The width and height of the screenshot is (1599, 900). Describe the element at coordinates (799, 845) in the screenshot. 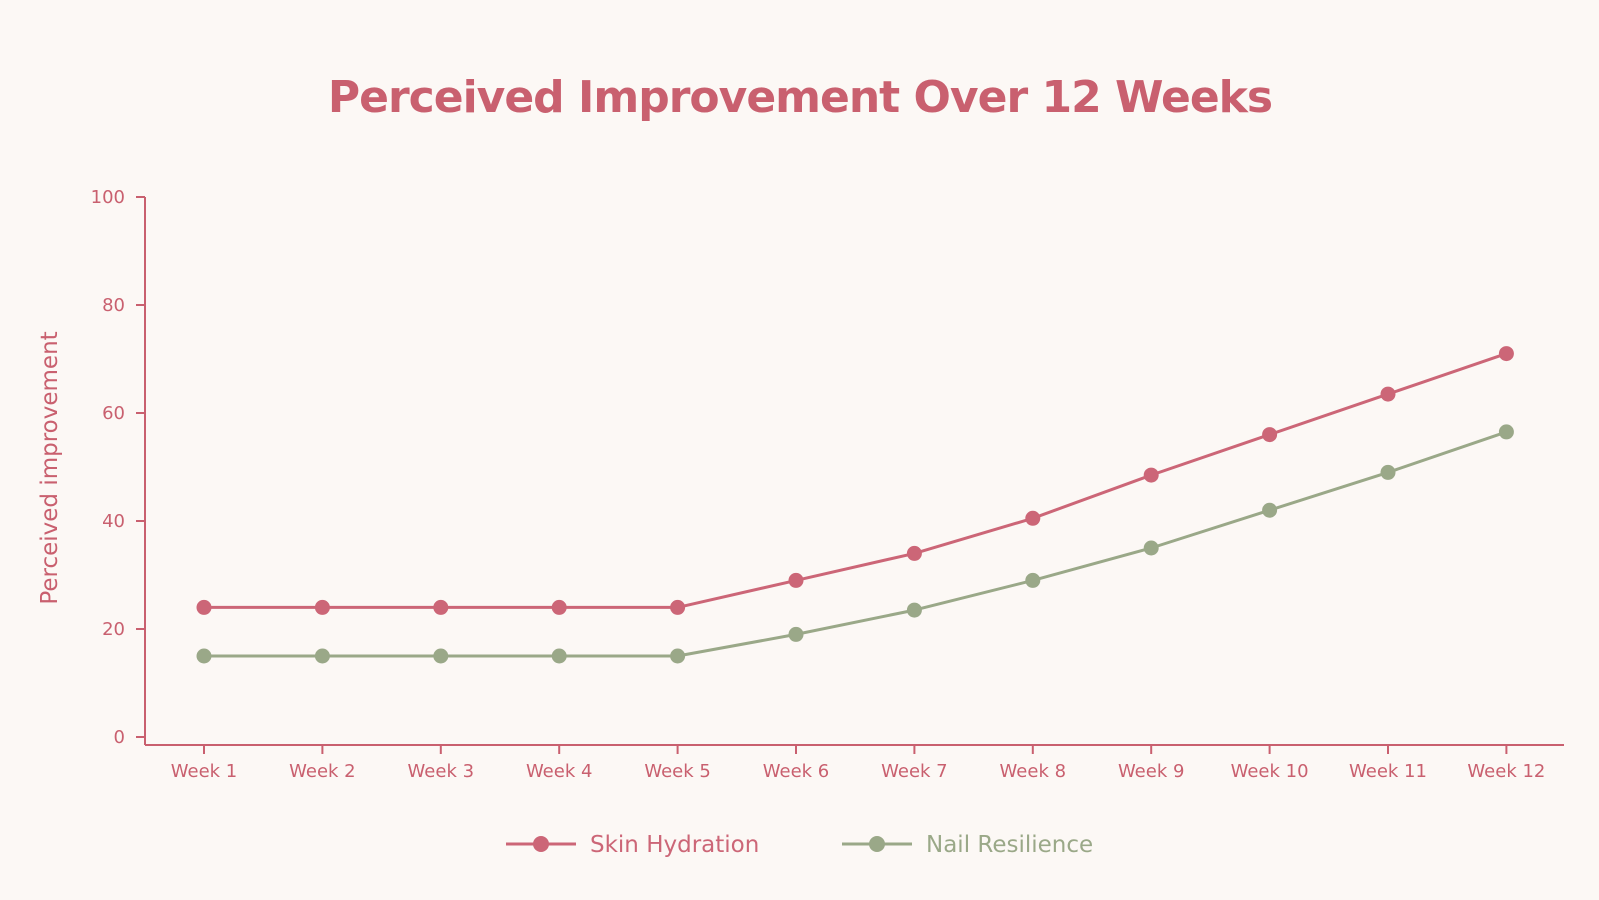

I see `legend: Skin Hydration Nail Resilience` at that location.